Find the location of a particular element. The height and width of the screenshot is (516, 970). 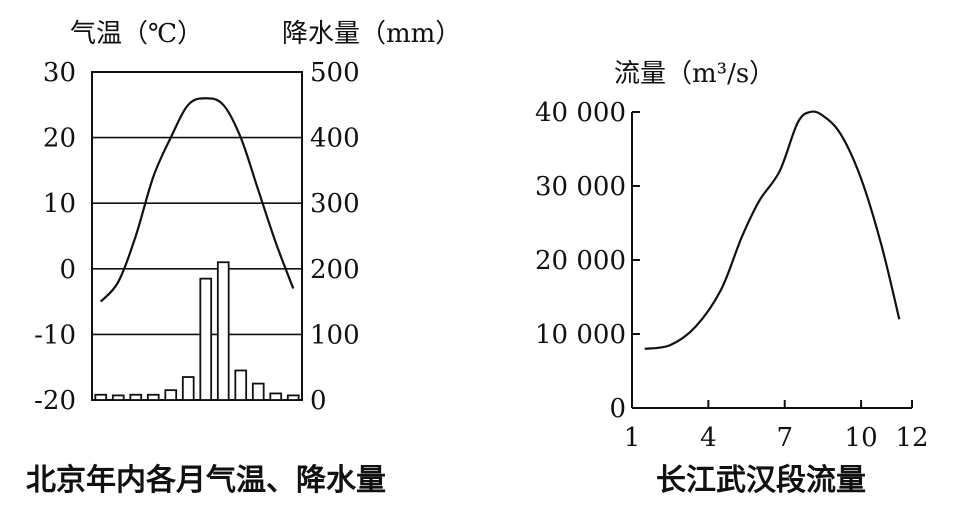

precip-tick-label: 100 is located at coordinates (335, 335).